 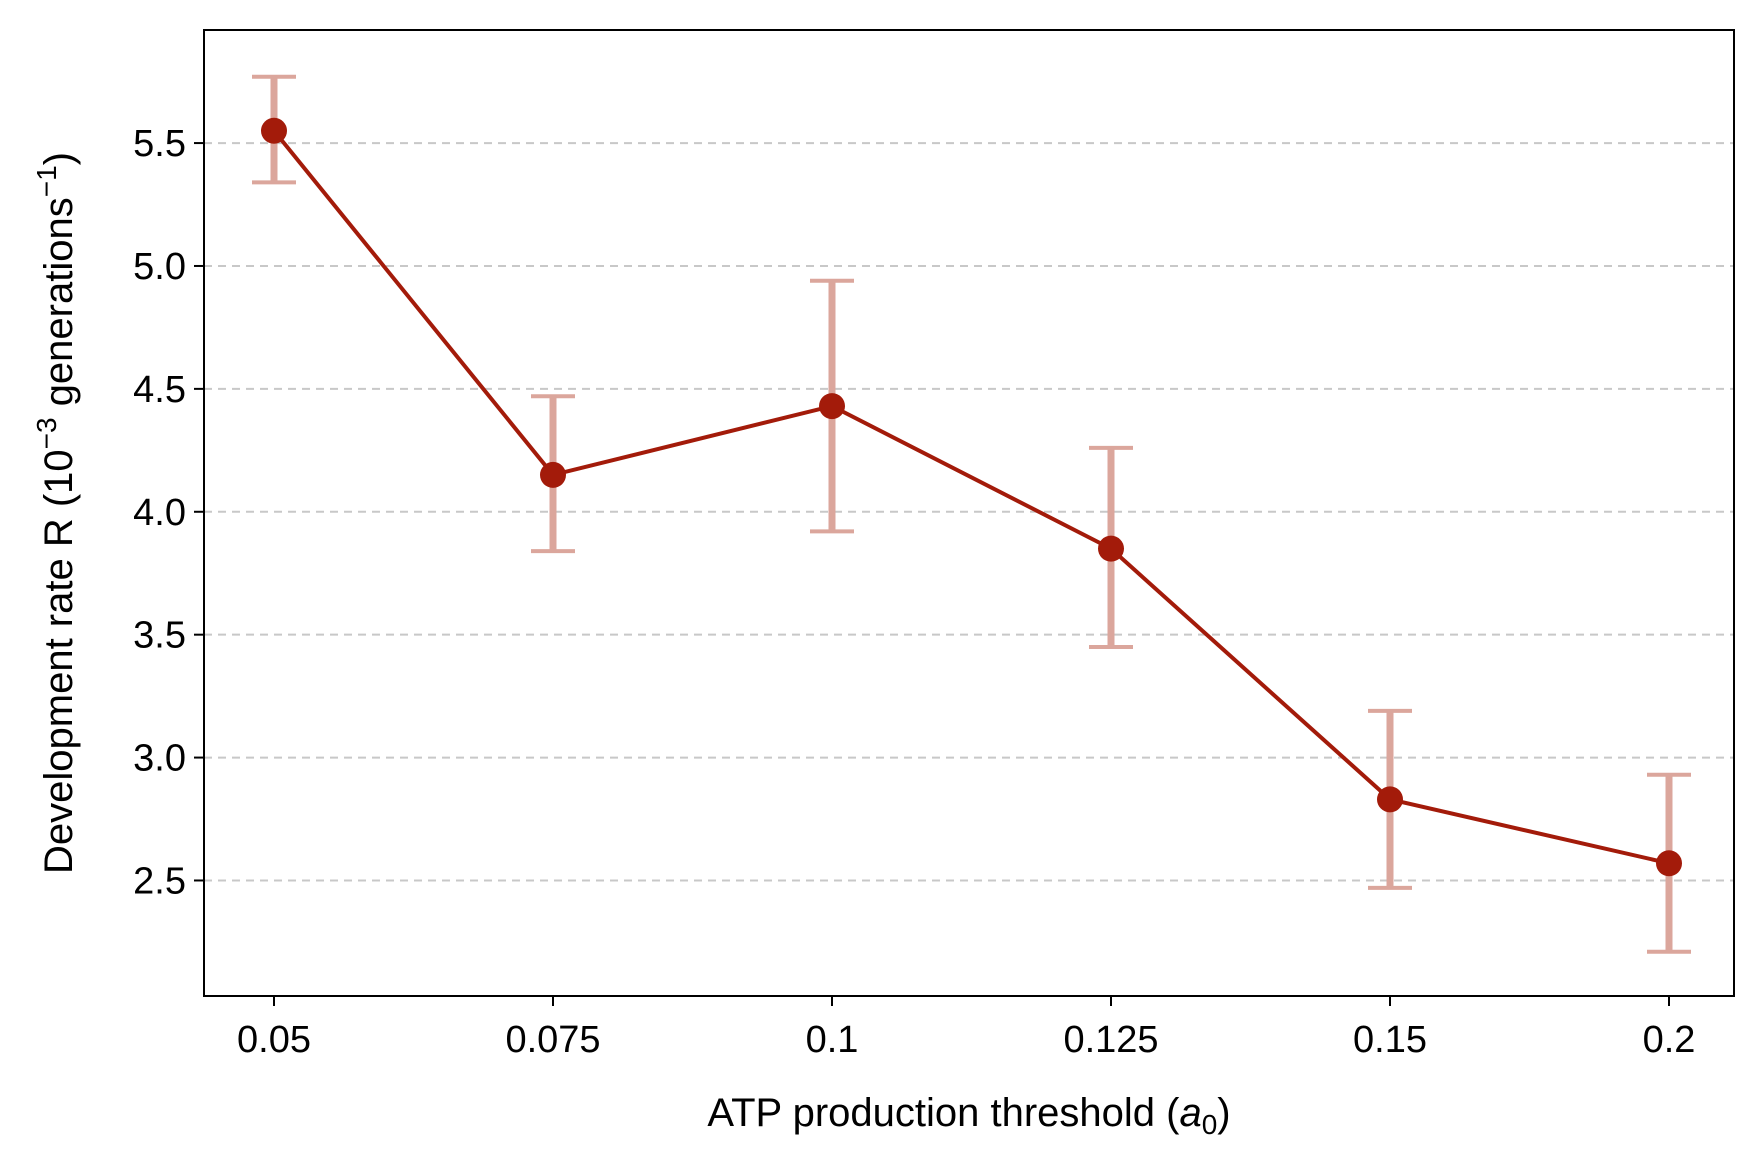 I want to click on y-tick-label: 5.5, so click(x=159, y=144).